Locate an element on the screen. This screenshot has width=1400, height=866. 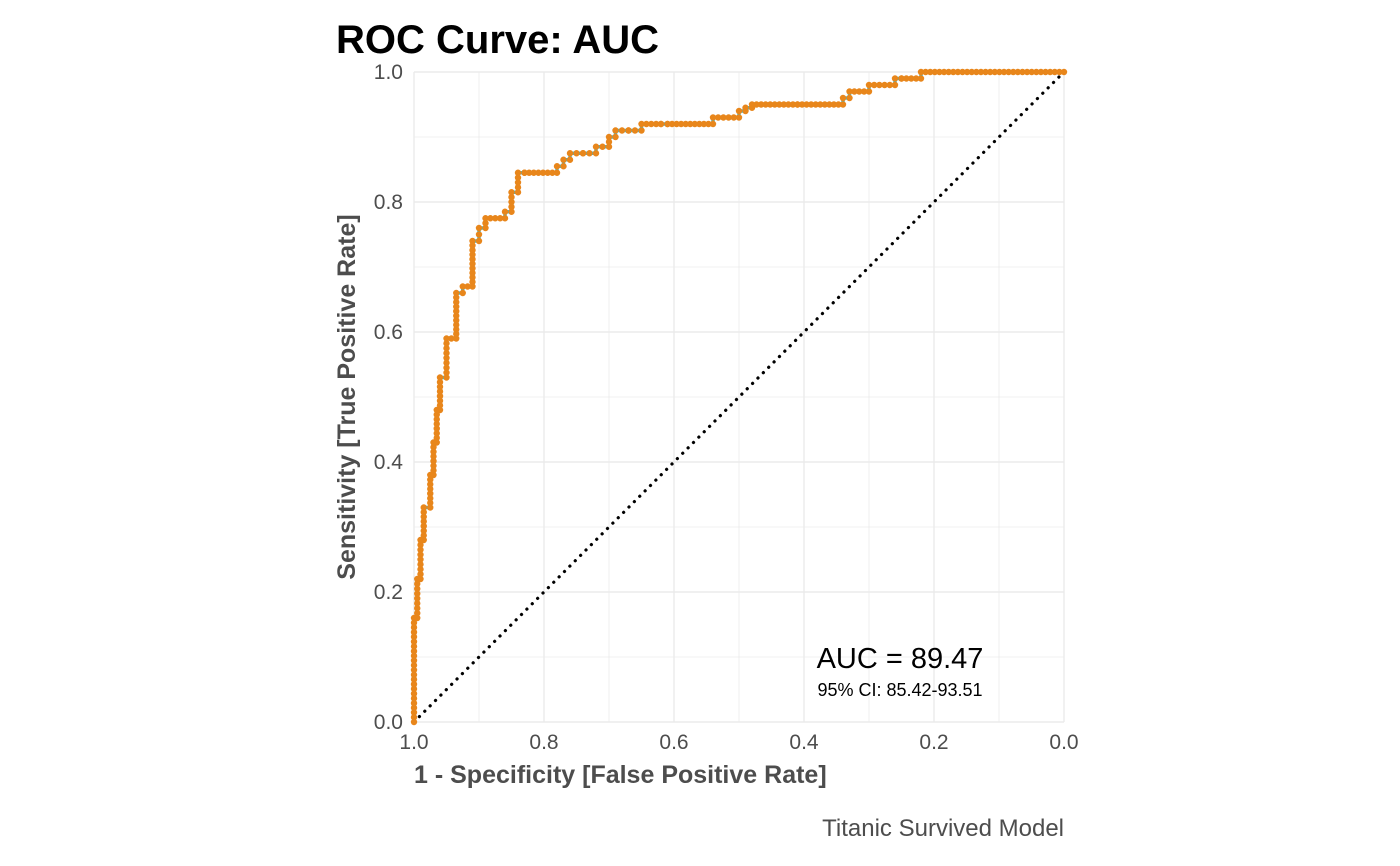
y-axis-ticks: 0.0 0.2 0.4 0.6 0.8 1.0 is located at coordinates (389, 397).